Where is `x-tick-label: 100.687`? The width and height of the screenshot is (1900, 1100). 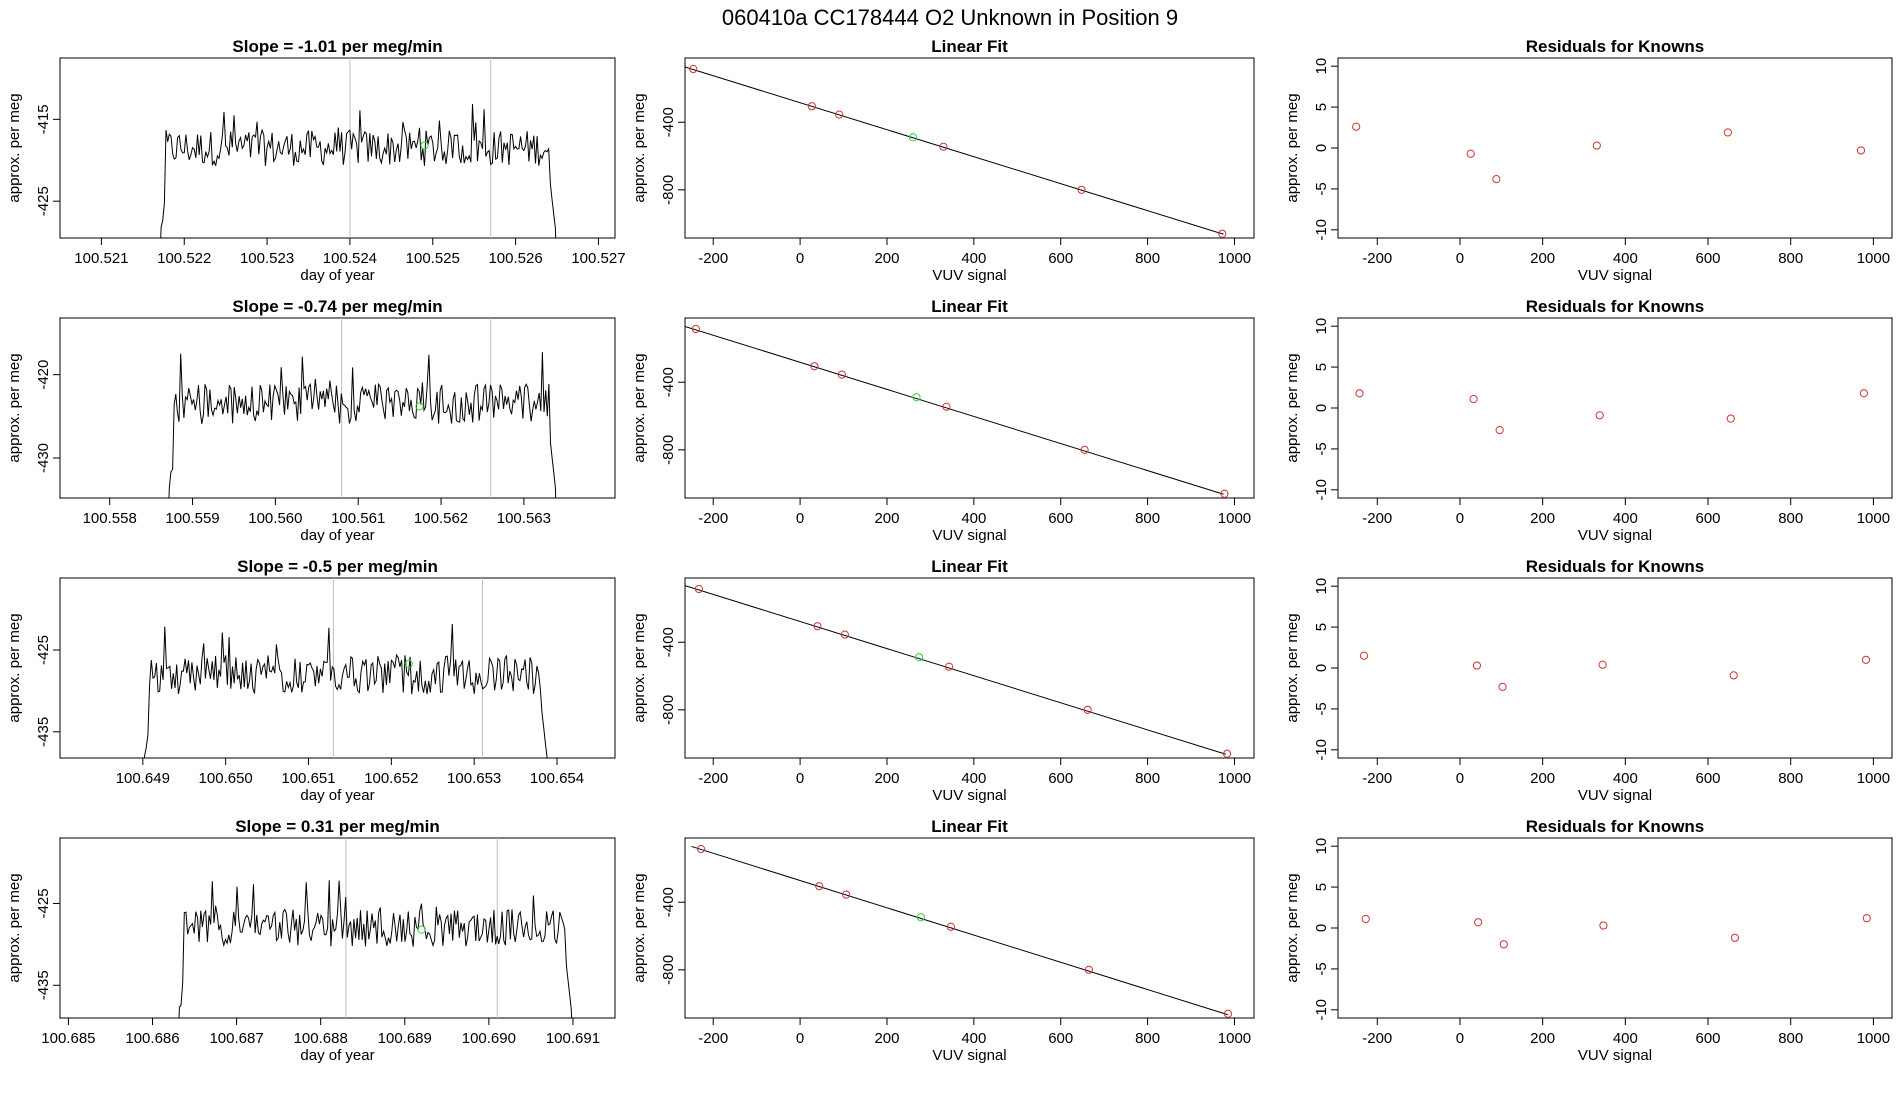 x-tick-label: 100.687 is located at coordinates (236, 1038).